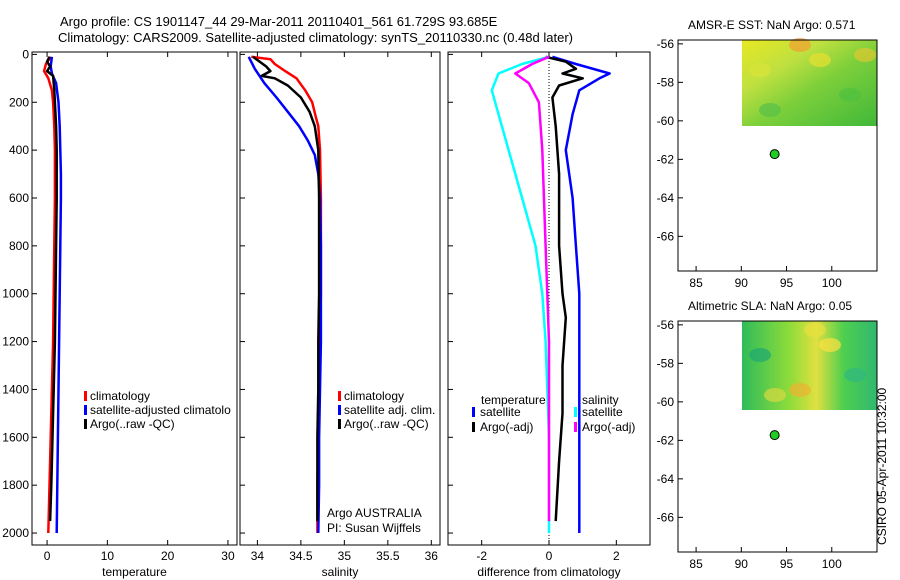 The height and width of the screenshot is (580, 900). Describe the element at coordinates (532, 288) in the screenshot. I see `difference-series-salinity-argo-adj-` at that location.